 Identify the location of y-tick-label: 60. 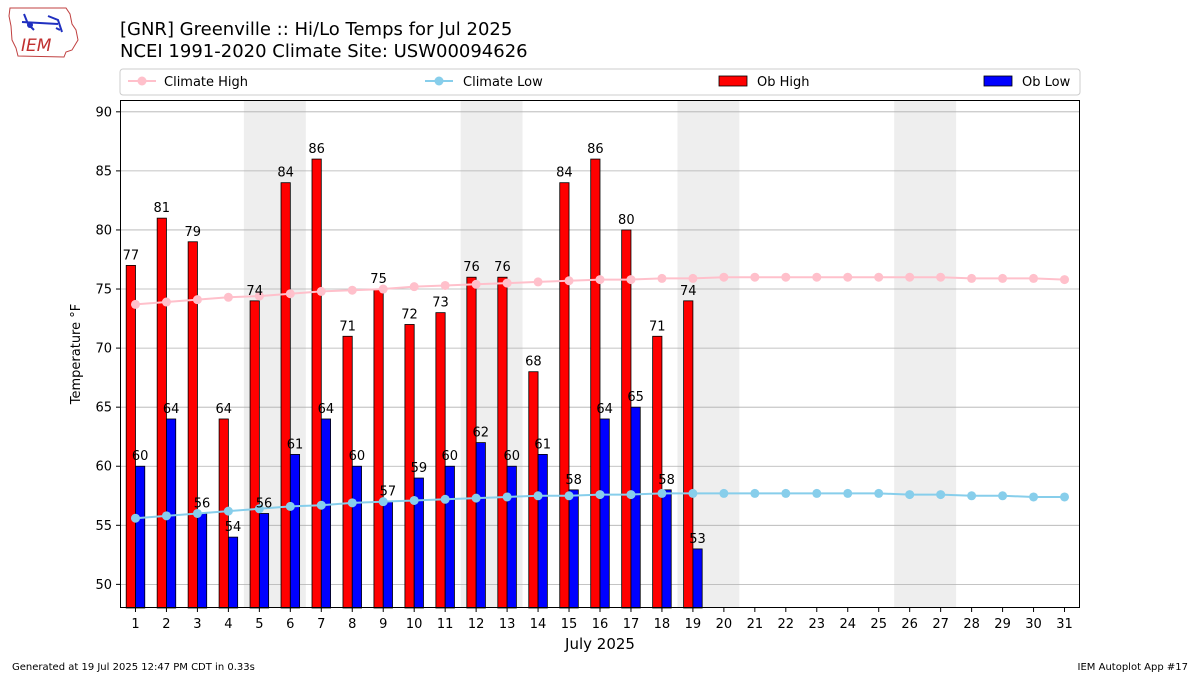
(103, 467).